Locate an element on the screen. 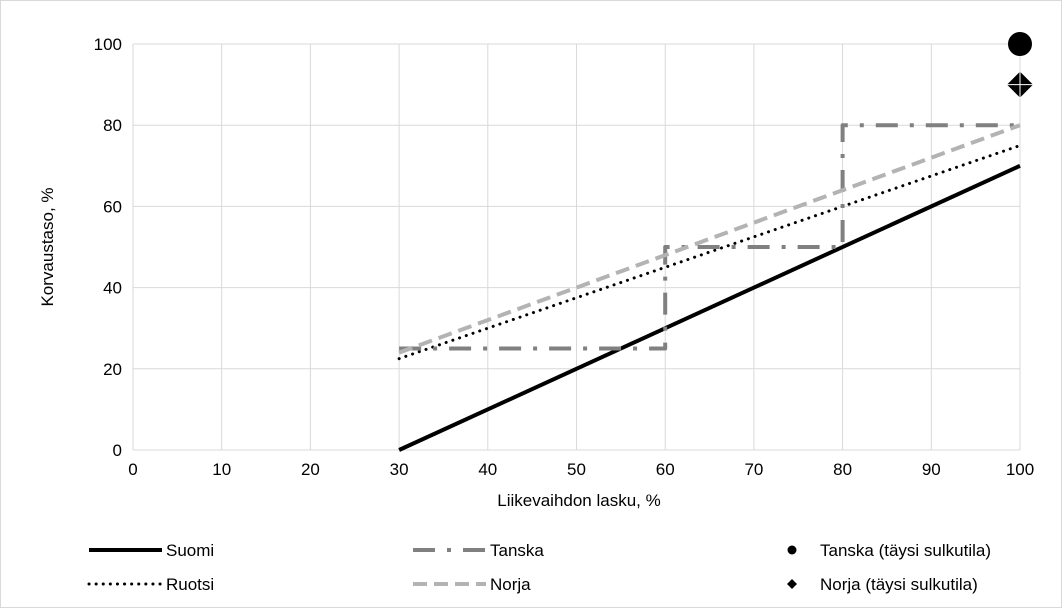  legend-item: Tanska (täysi sulkutila) is located at coordinates (889, 550).